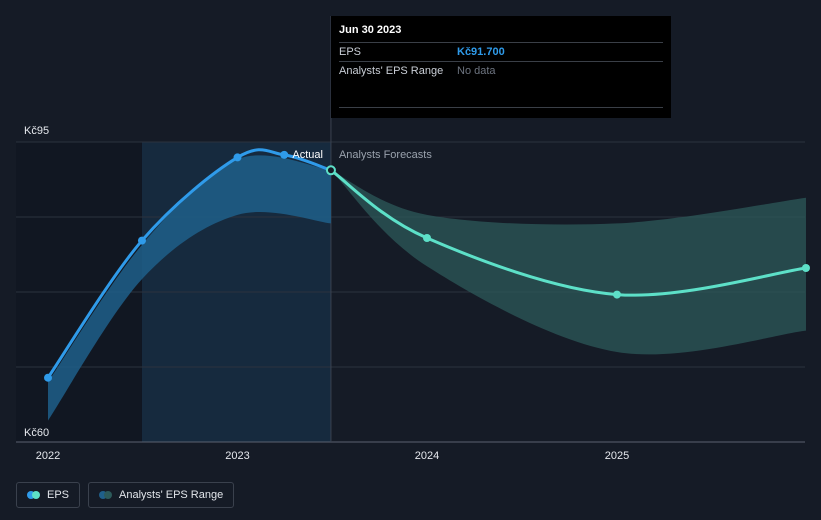  Describe the element at coordinates (106, 495) in the screenshot. I see `legend-range-swatch-icon` at that location.